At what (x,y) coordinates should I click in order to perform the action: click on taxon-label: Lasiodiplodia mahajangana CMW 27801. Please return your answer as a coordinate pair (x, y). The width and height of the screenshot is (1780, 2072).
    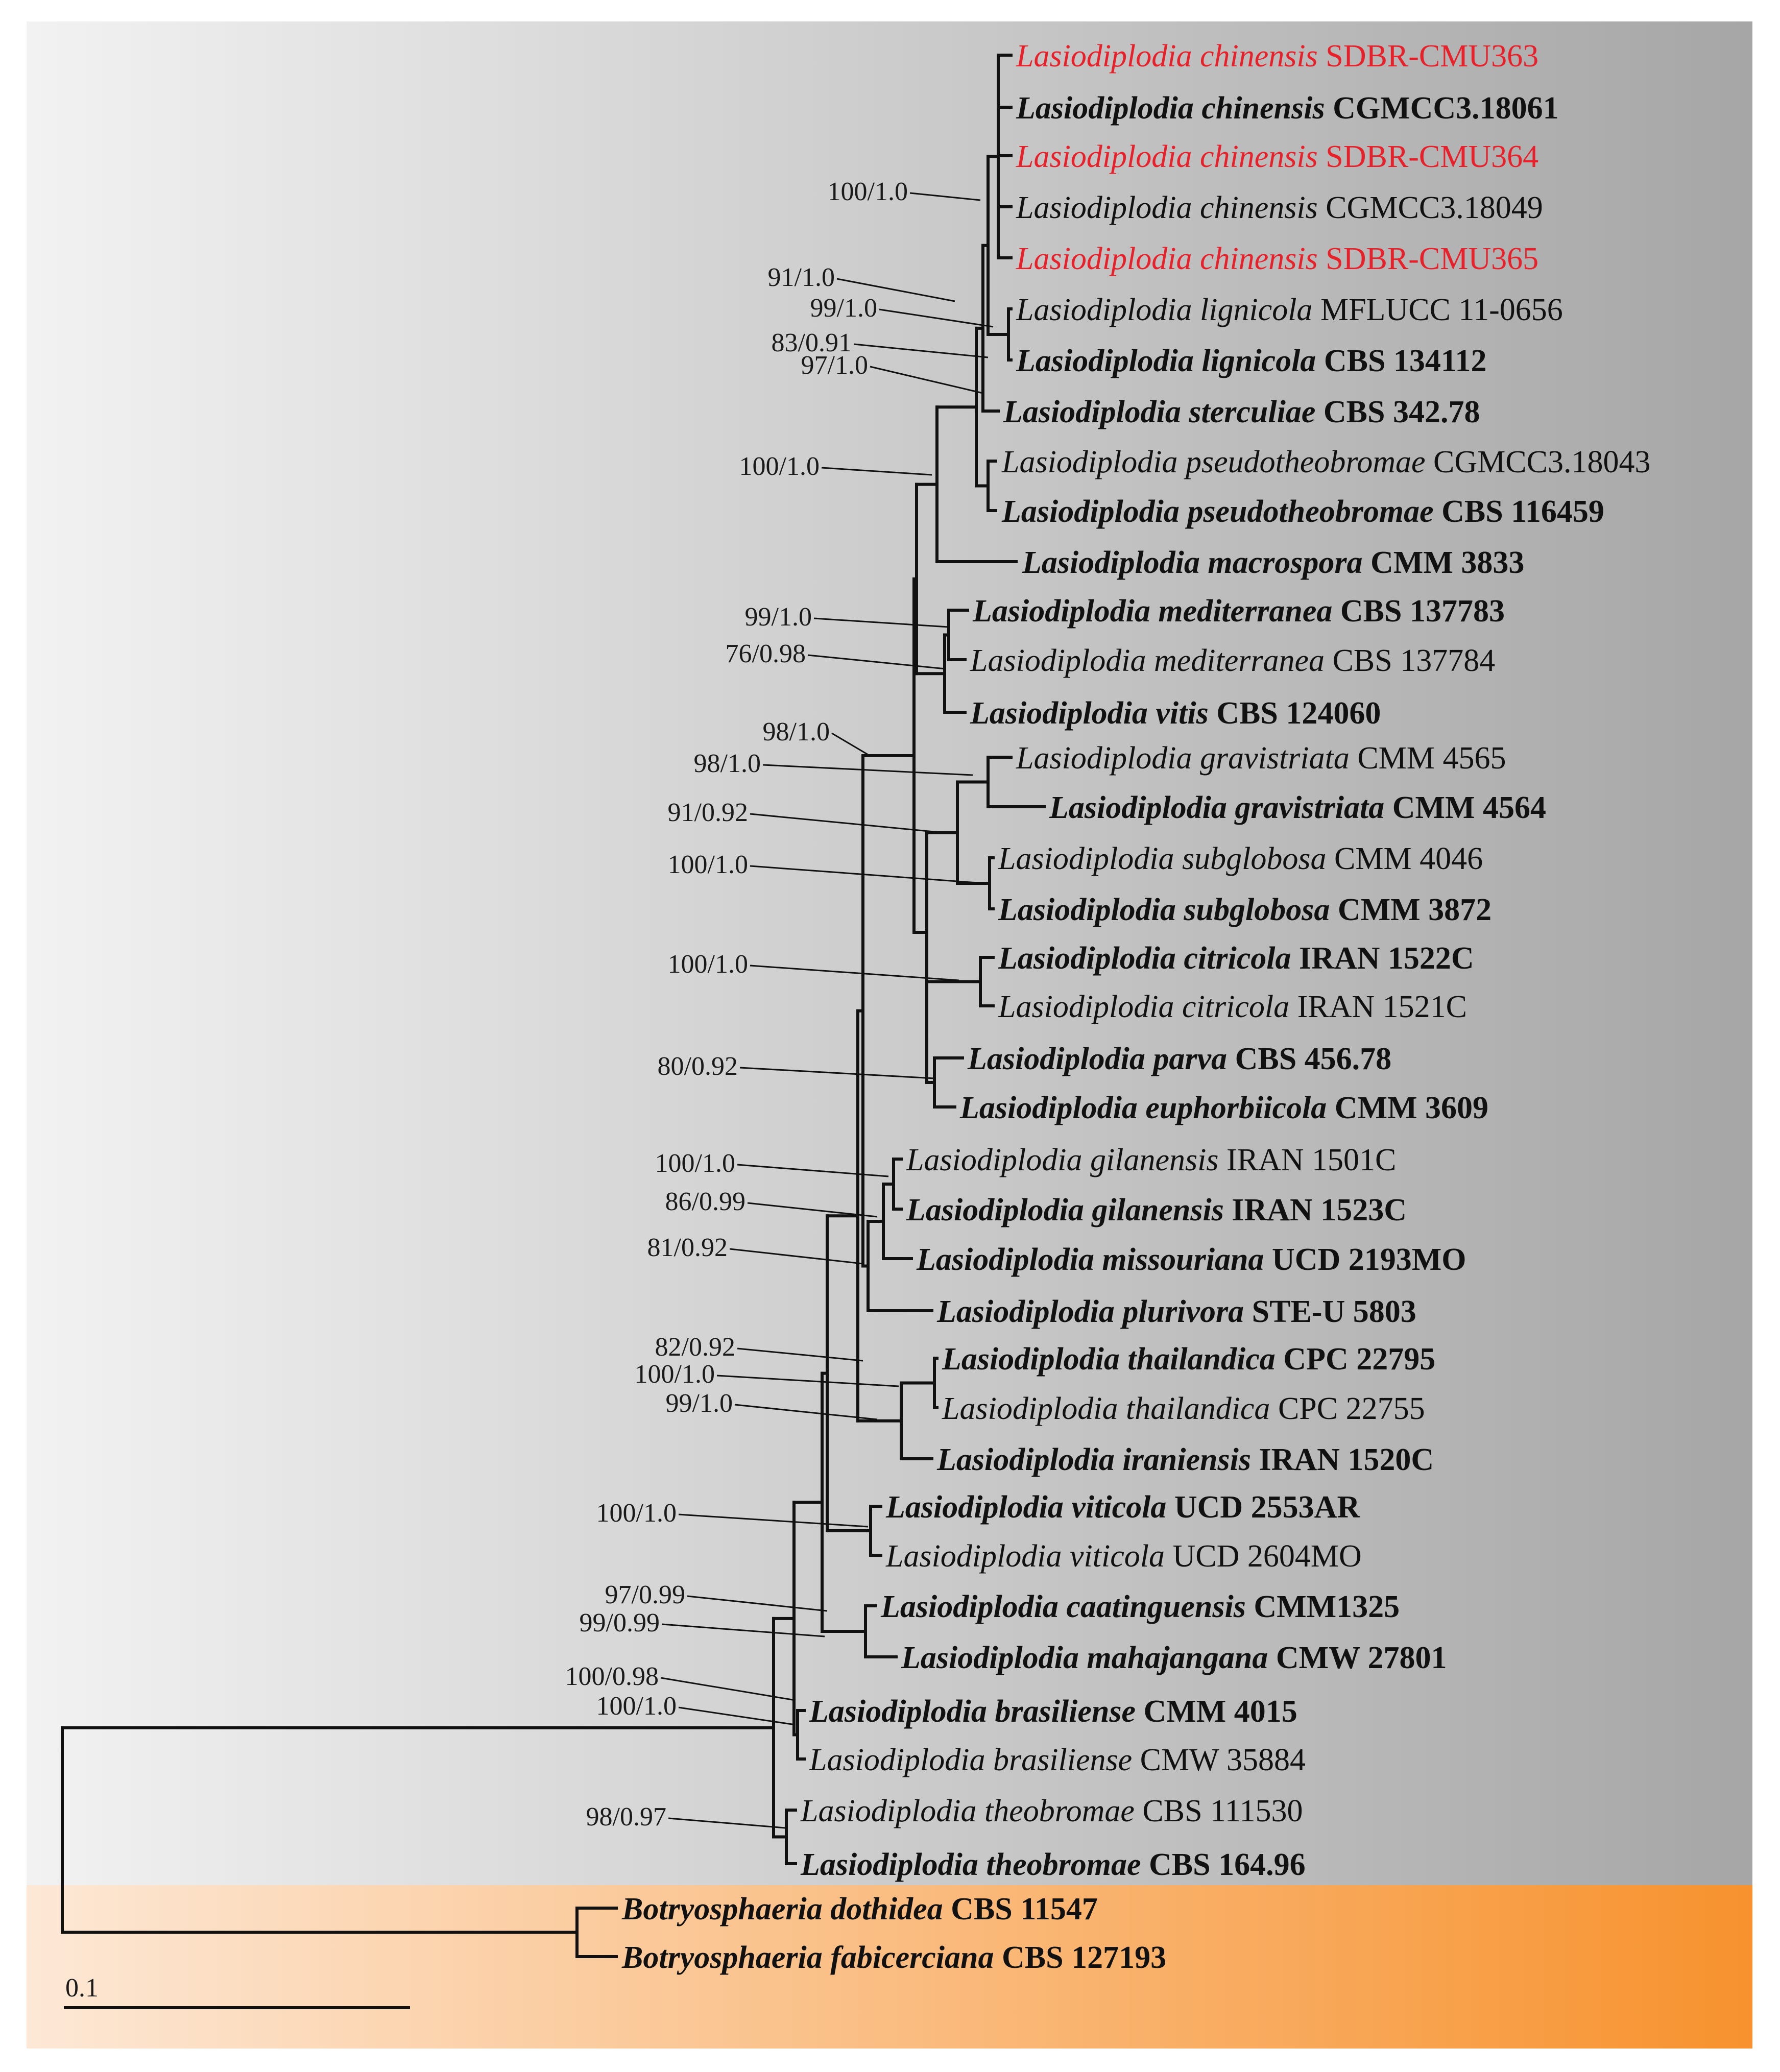
    Looking at the image, I should click on (1174, 1658).